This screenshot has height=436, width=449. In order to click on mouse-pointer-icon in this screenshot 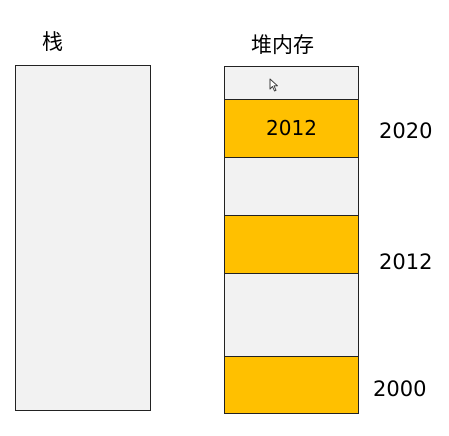, I will do `click(273, 85)`.